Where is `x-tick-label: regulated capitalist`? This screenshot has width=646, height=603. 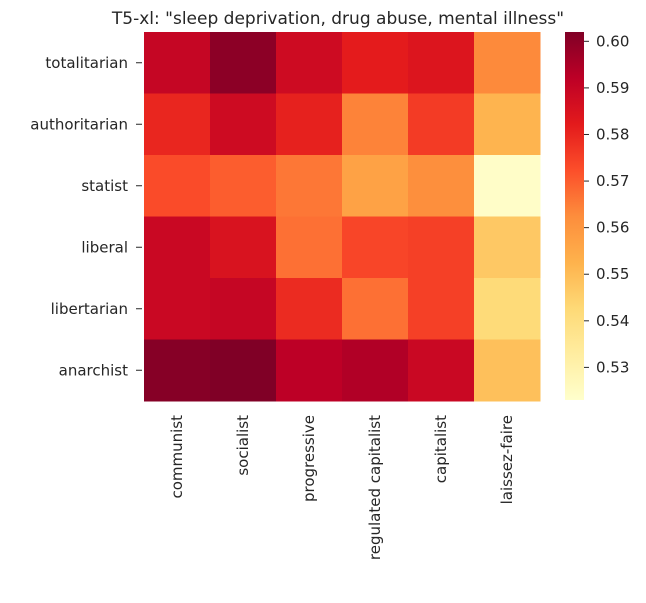 x-tick-label: regulated capitalist is located at coordinates (375, 487).